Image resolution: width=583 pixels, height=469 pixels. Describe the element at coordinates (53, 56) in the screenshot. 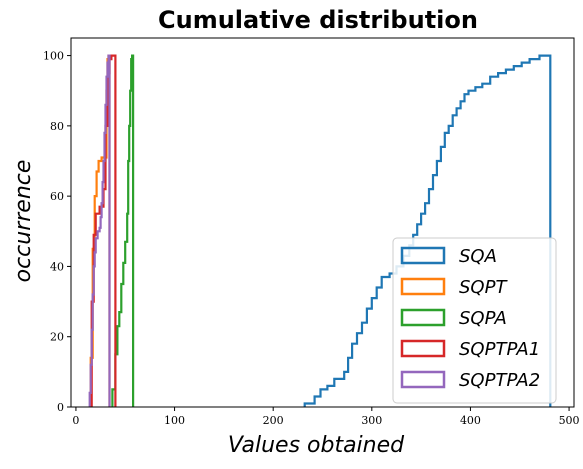

I see `y-tick-label: 100` at that location.